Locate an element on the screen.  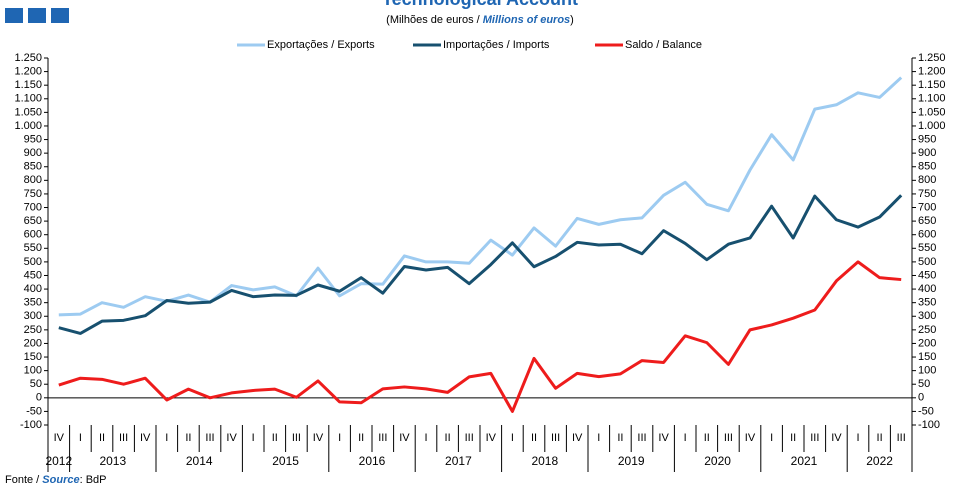
y-tick-label: -100 is located at coordinates (31, 425).